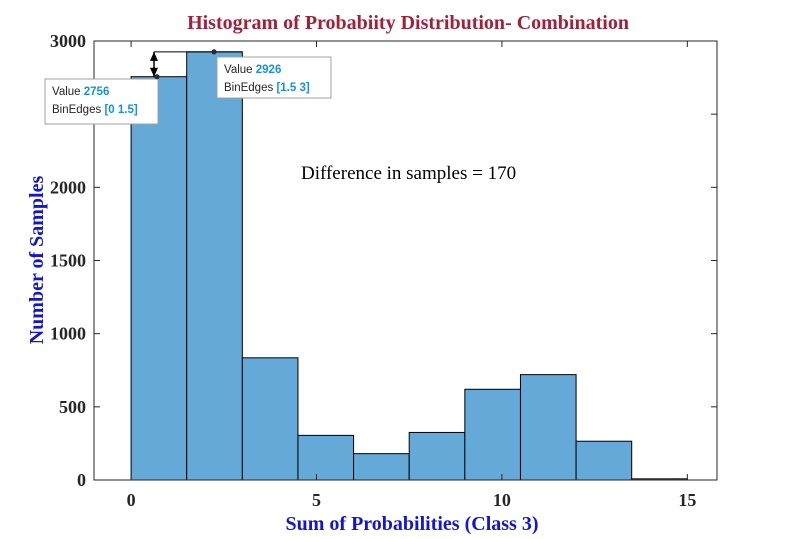 Image resolution: width=792 pixels, height=539 pixels. I want to click on datatip: Value 2756 BinEdges [0 1.5], so click(102, 99).